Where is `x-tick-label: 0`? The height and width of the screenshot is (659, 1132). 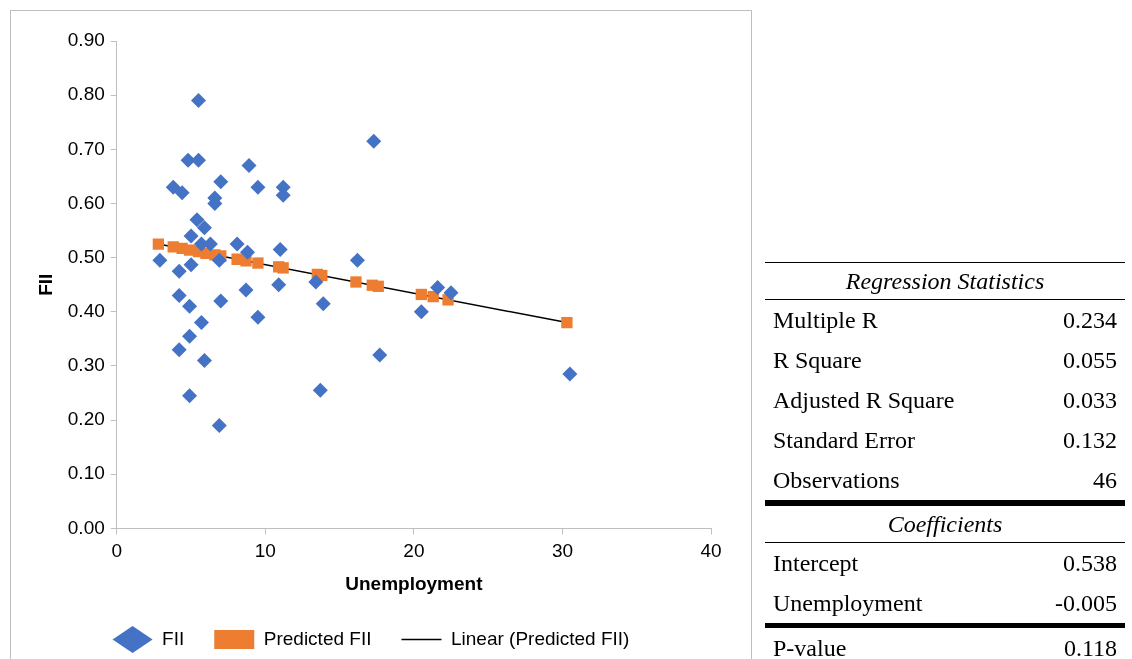
x-tick-label: 0 is located at coordinates (117, 551).